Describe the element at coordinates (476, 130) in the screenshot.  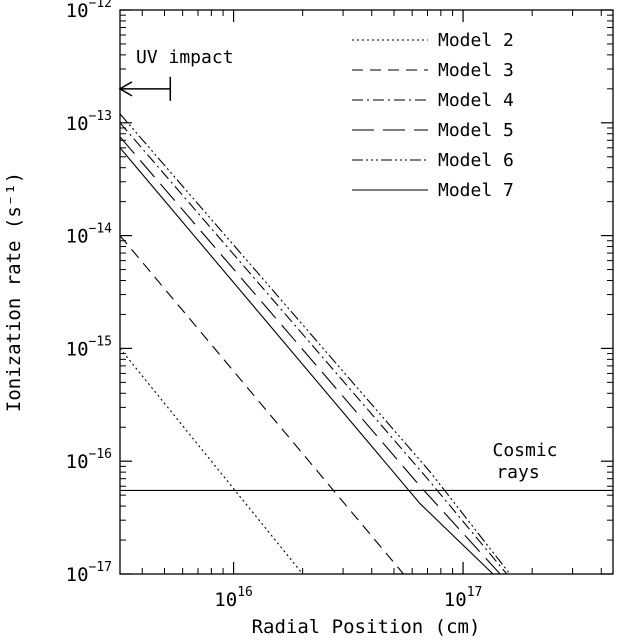
I see `legend-label: Model 5` at that location.